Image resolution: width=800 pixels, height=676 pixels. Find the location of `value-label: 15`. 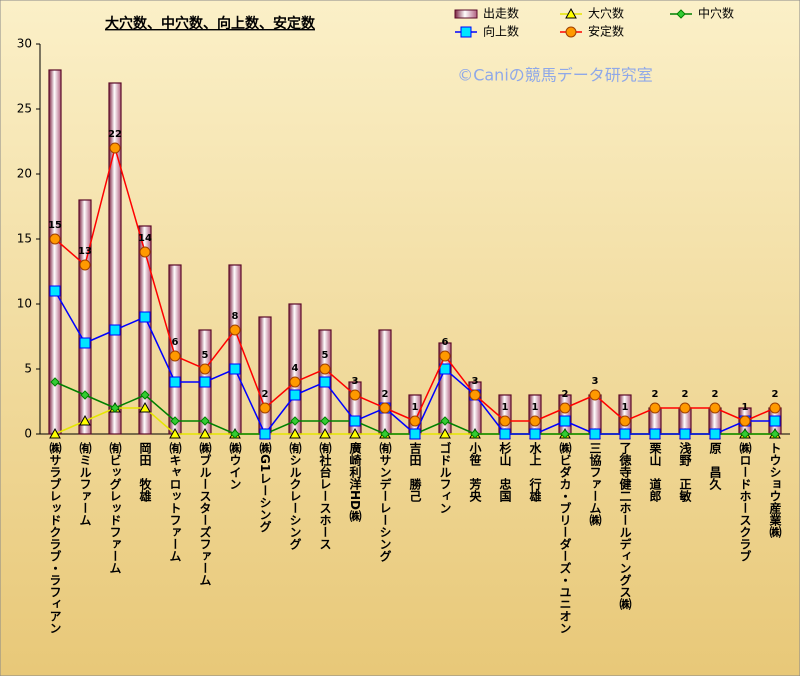

value-label: 15 is located at coordinates (55, 225).